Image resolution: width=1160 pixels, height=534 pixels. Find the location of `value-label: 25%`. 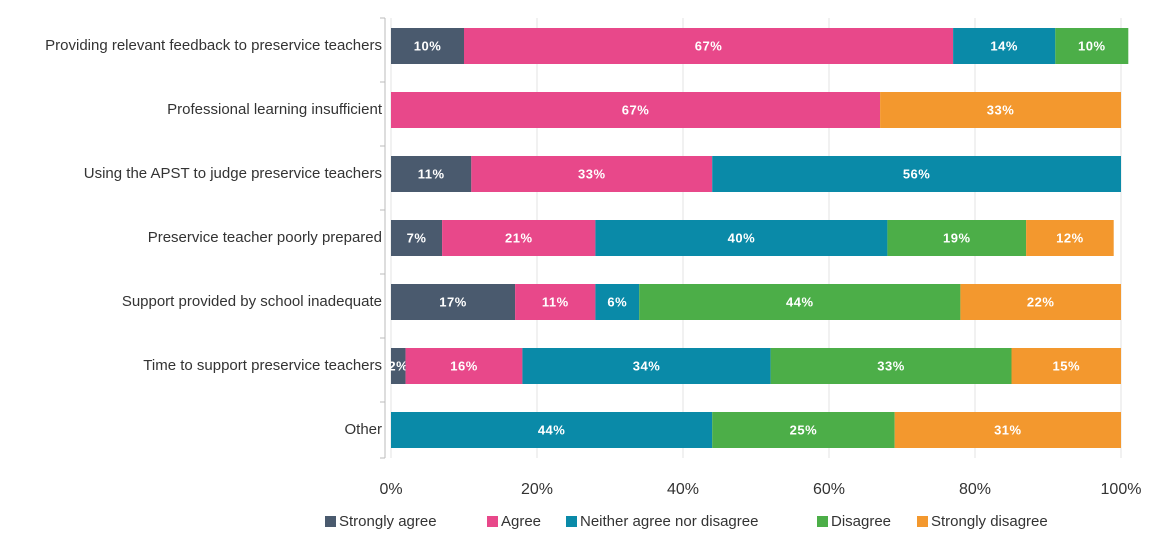

value-label: 25% is located at coordinates (804, 429).